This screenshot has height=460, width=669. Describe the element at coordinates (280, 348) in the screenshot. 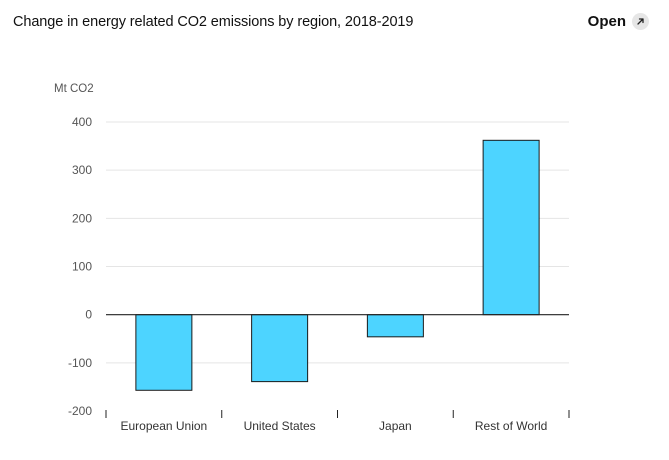

I see `bar-united-states` at that location.